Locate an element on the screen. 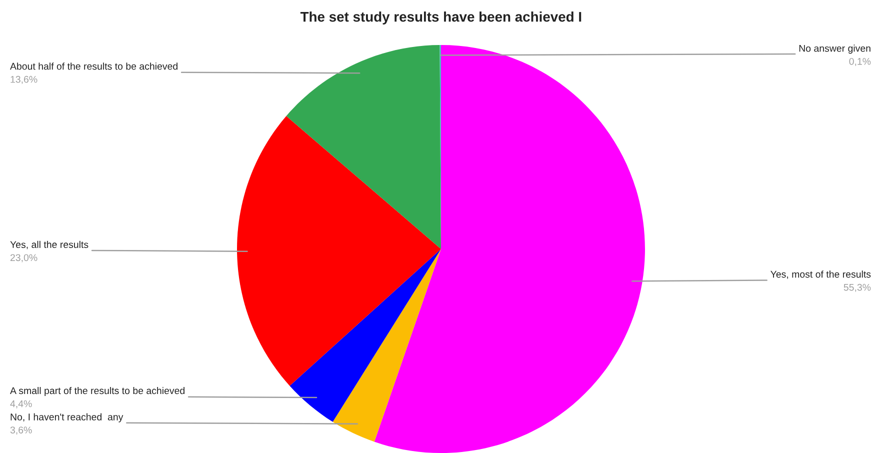 Image resolution: width=872 pixels, height=453 pixels. chart-title: The set study results have been achieved I is located at coordinates (441, 18).